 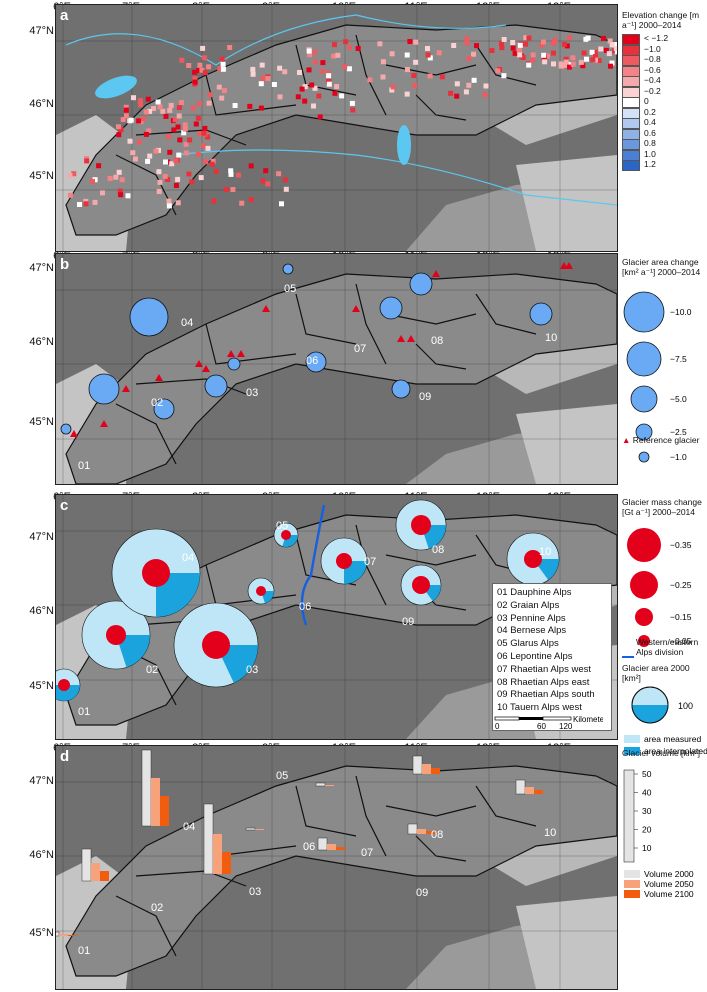 I want to click on legend-title: Elevation change [m a⁻¹] 2000–2014, so click(x=661, y=20).